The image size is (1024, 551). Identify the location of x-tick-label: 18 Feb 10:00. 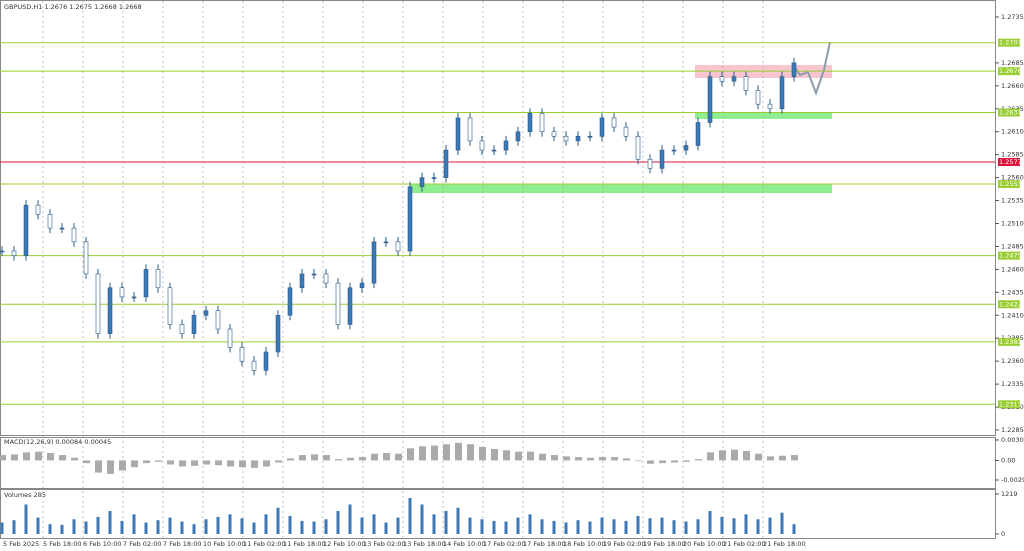
(584, 544).